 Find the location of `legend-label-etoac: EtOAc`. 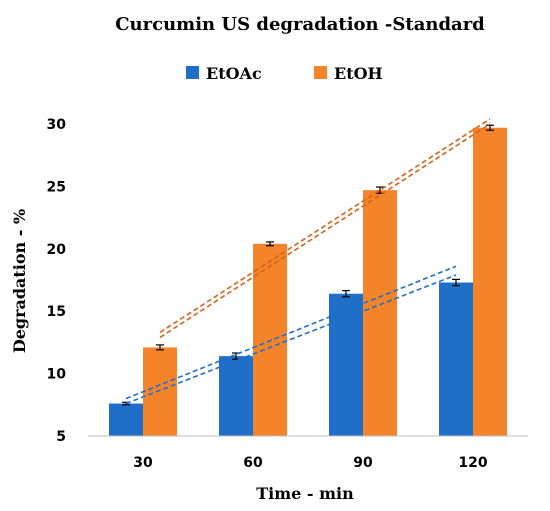

legend-label-etoac: EtOAc is located at coordinates (234, 73).